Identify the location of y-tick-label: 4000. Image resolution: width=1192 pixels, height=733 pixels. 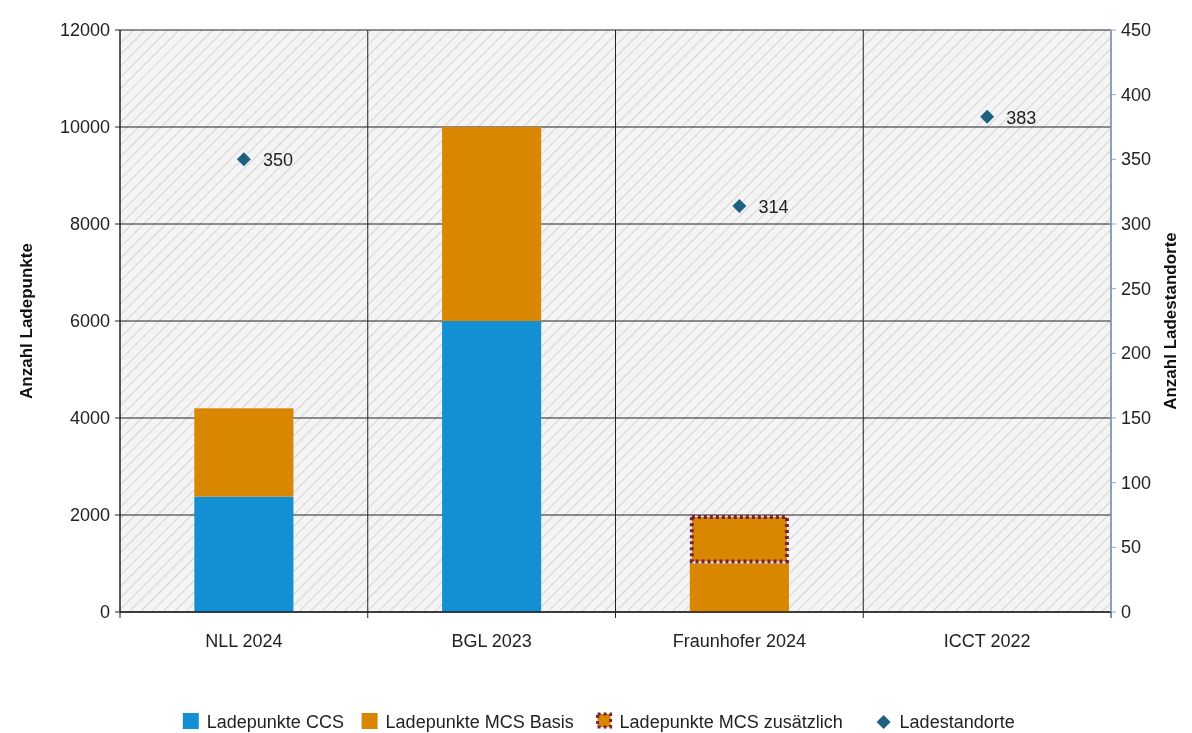
(89, 418).